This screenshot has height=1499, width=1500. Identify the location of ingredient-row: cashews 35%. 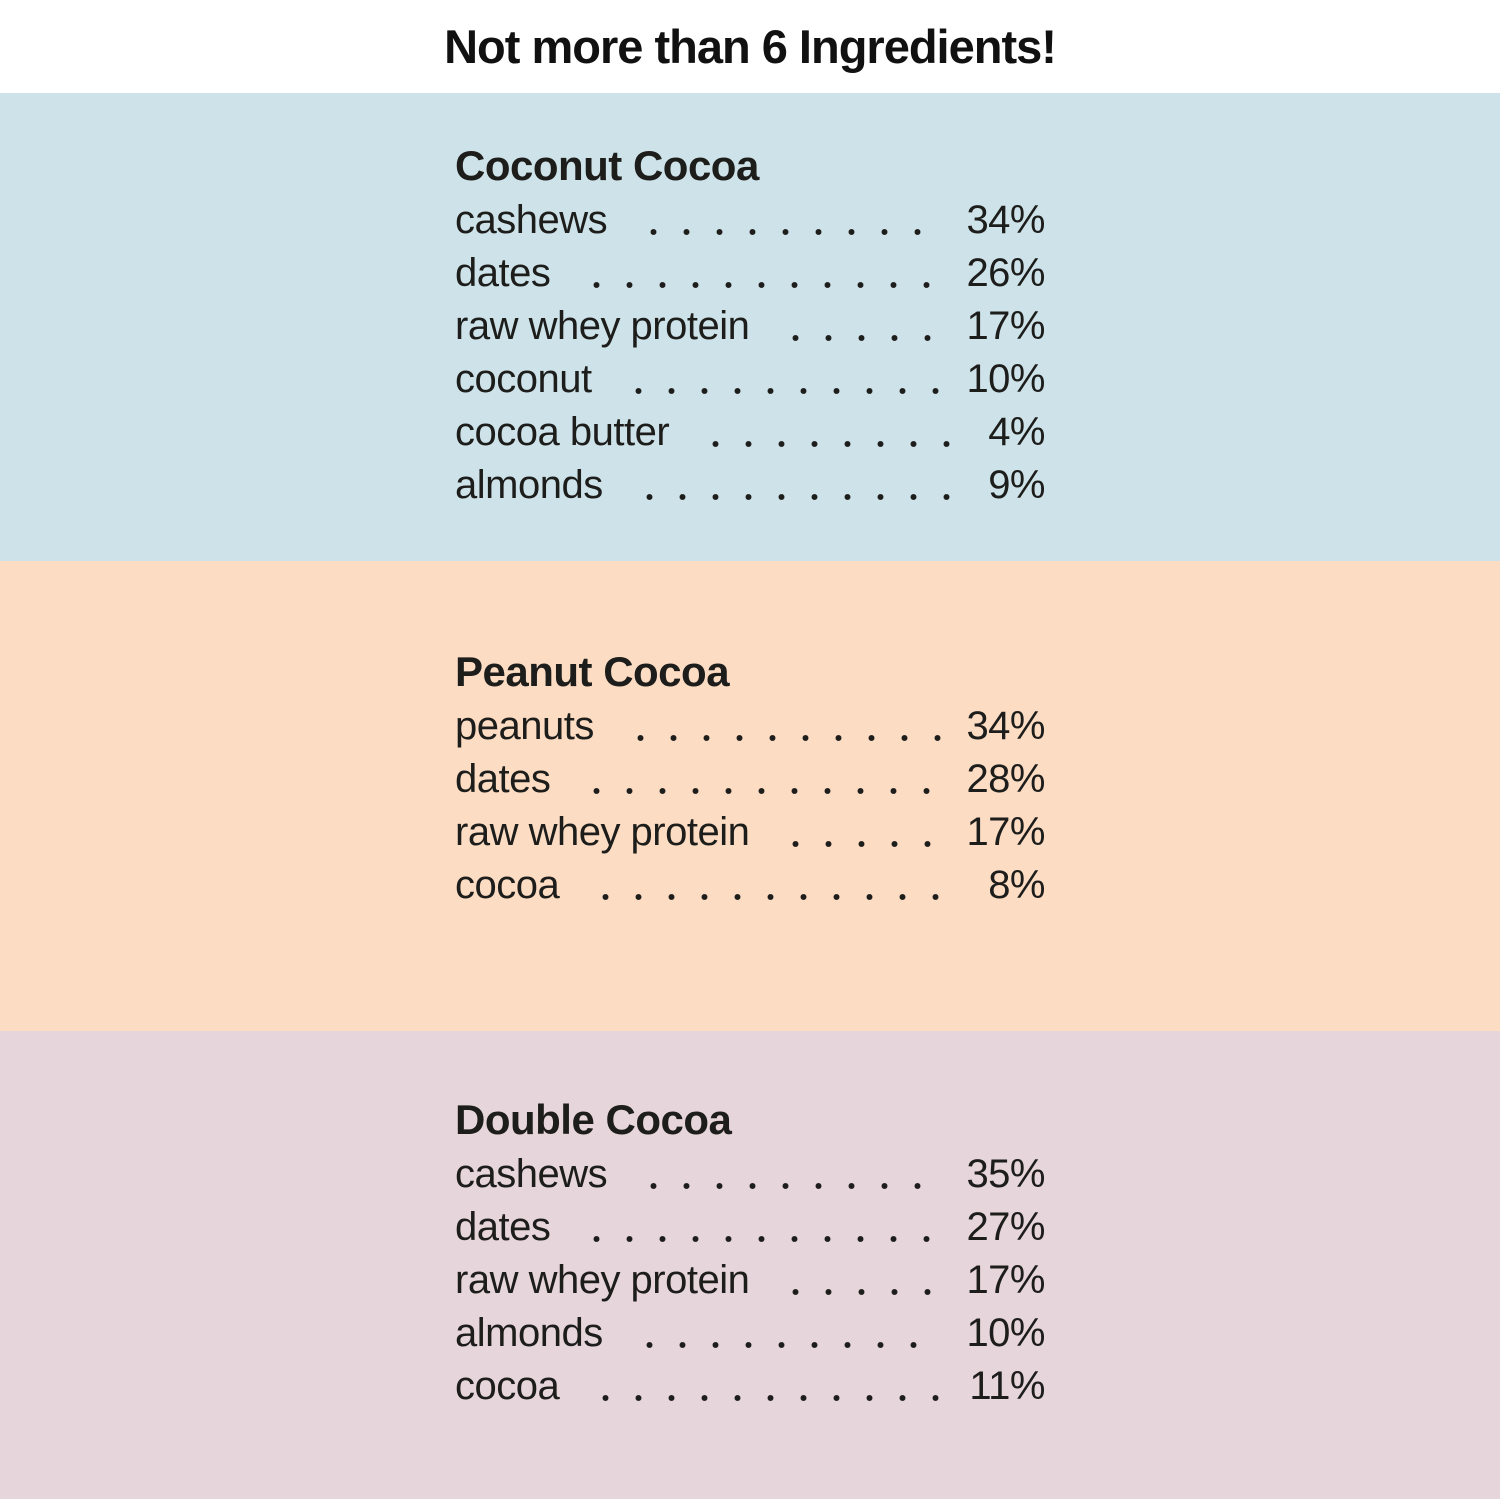
(750, 1174).